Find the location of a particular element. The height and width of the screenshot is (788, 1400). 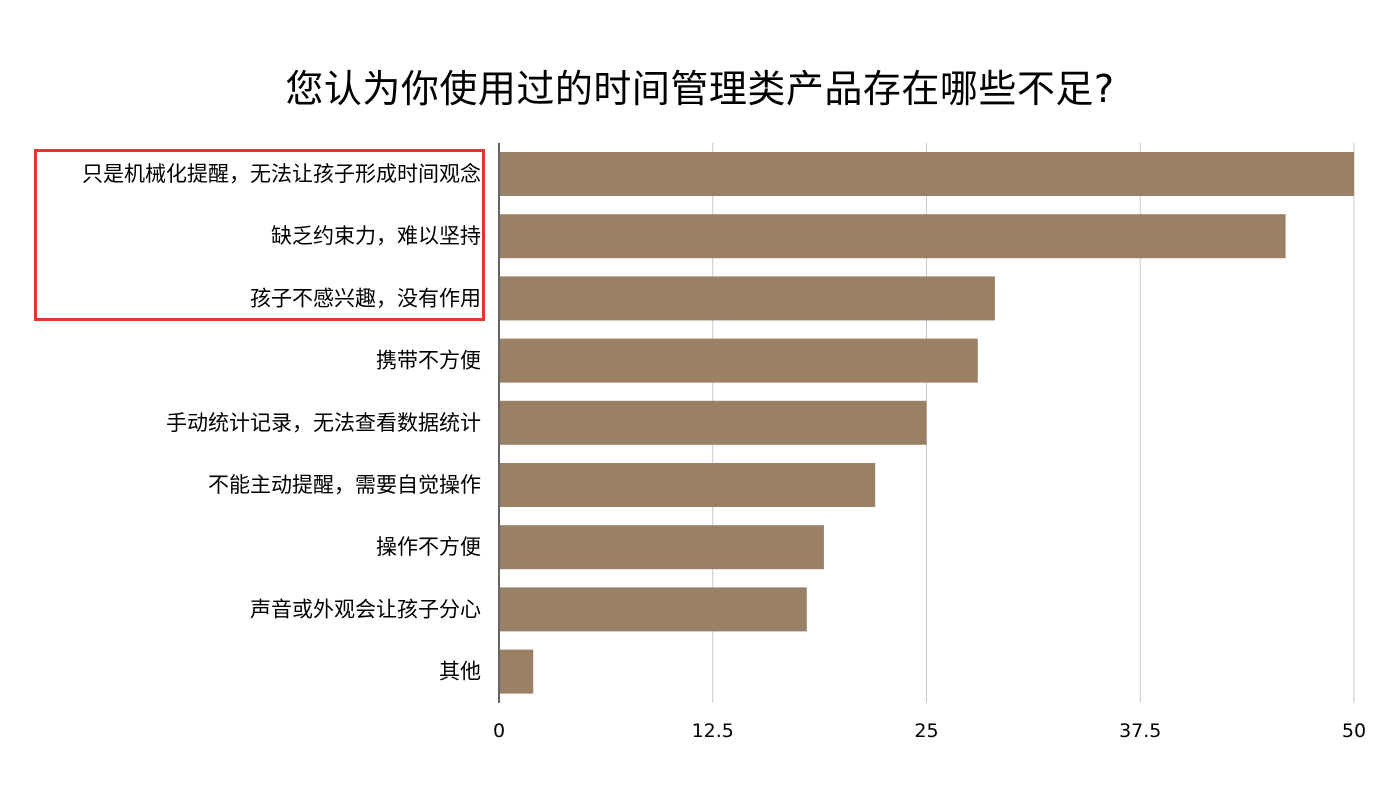

category-label: 携带不方便 is located at coordinates (428, 361).